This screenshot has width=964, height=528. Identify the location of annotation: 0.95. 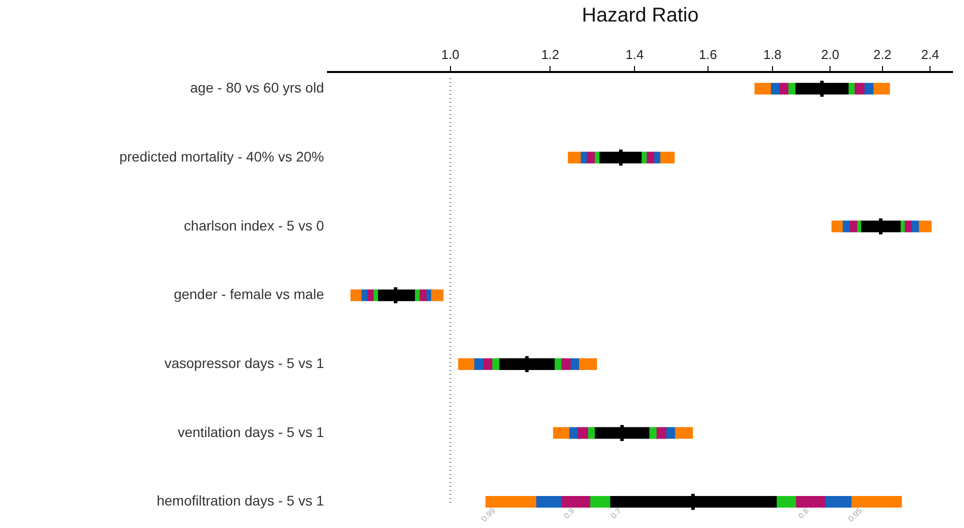
(855, 515).